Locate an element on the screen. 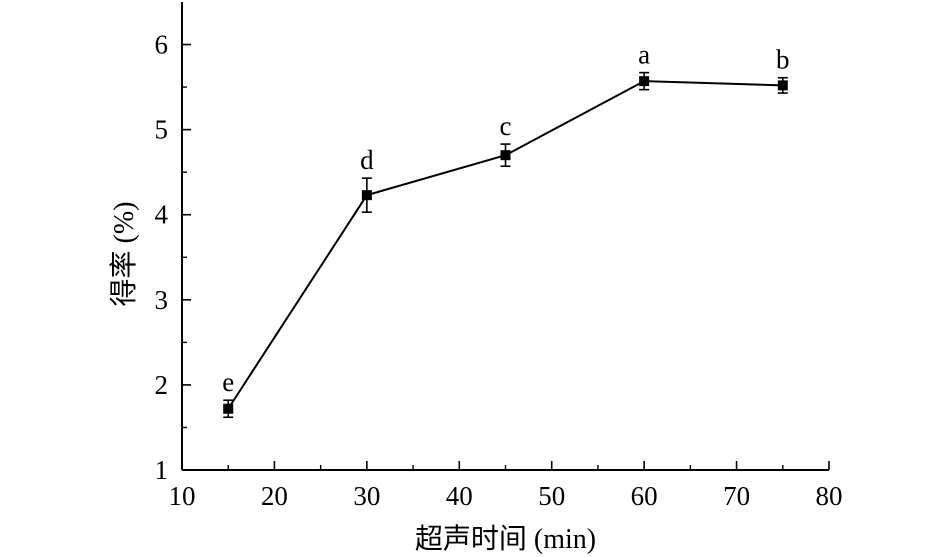  x-tick-label: 80 is located at coordinates (829, 496).